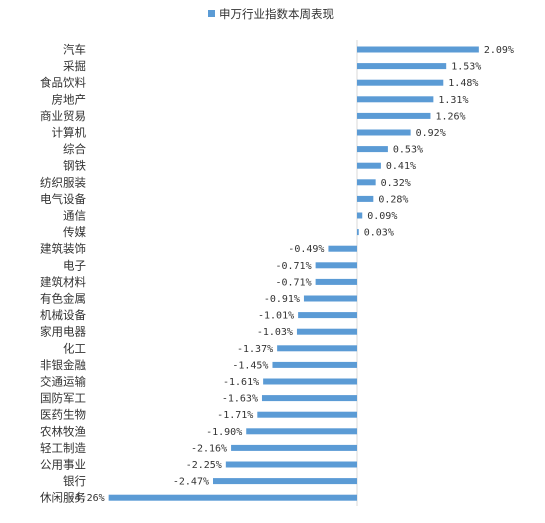  Describe the element at coordinates (211, 13) in the screenshot. I see `legend-swatch` at that location.